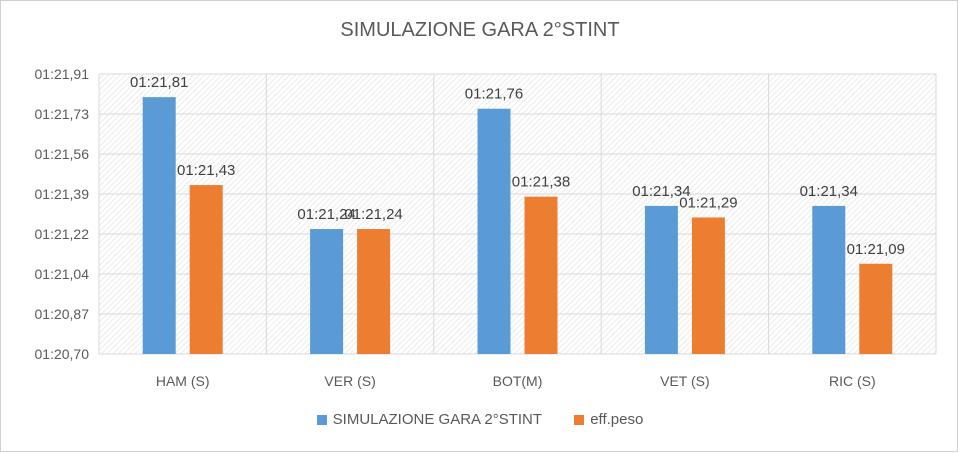  I want to click on chart-title: SIMULAZIONE GARA 2°STINT, so click(480, 30).